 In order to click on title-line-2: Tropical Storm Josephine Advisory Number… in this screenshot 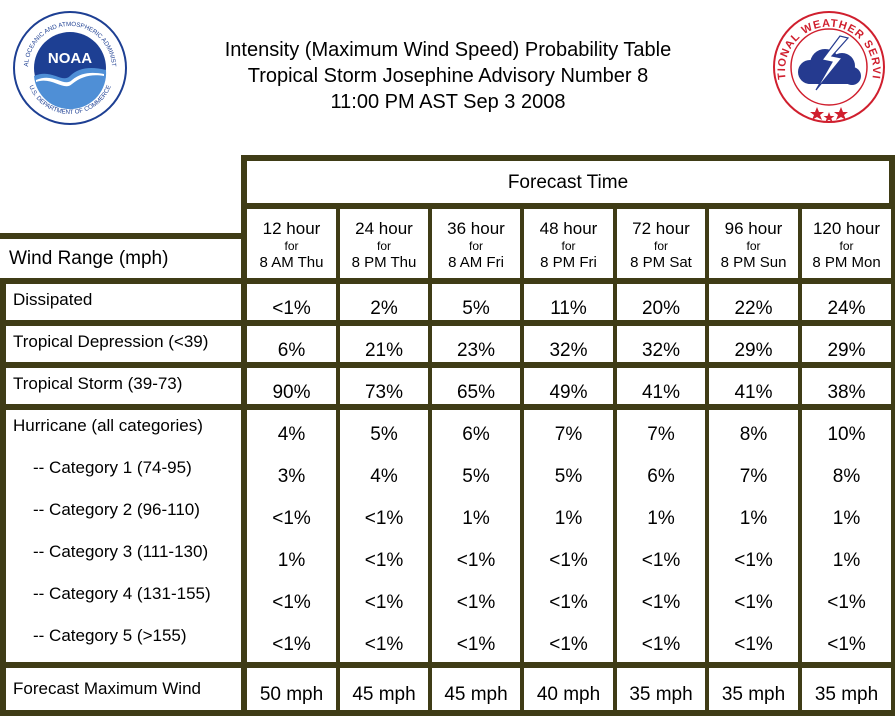, I will do `click(448, 76)`.